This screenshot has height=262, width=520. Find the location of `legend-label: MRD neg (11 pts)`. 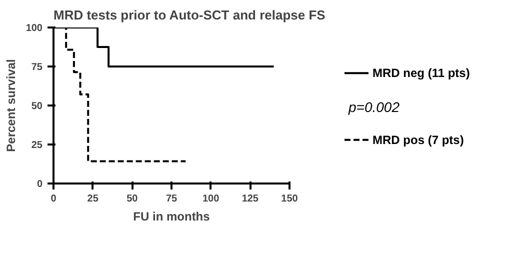

legend-label: MRD neg (11 pts) is located at coordinates (421, 73).